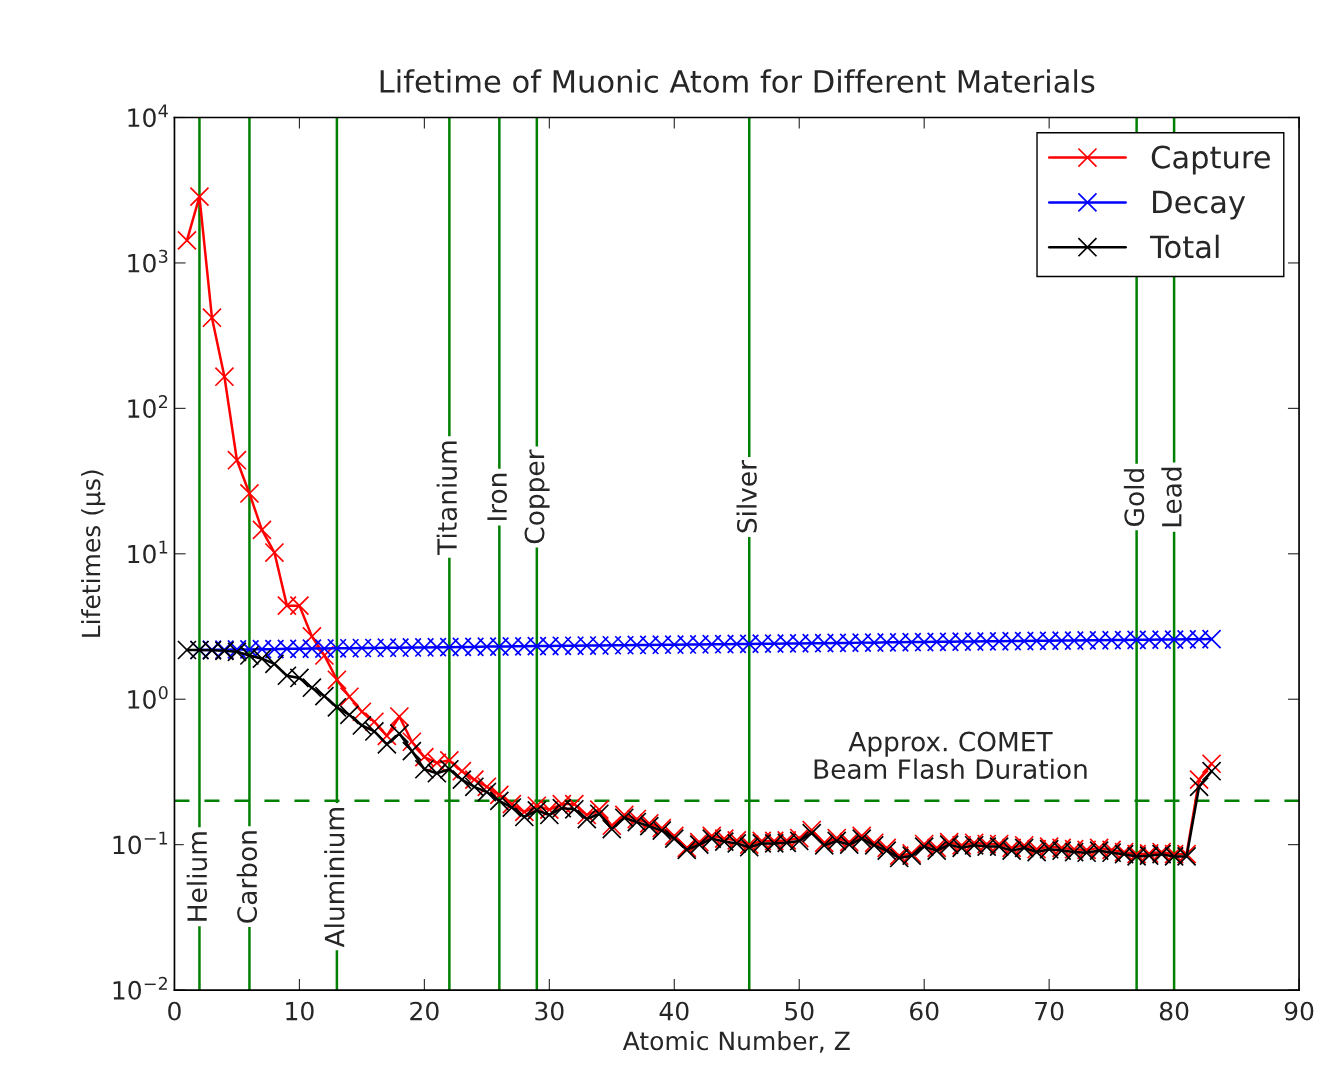 The width and height of the screenshot is (1342, 1088). What do you see at coordinates (924, 1011) in the screenshot?
I see `x-tick-label: 60` at bounding box center [924, 1011].